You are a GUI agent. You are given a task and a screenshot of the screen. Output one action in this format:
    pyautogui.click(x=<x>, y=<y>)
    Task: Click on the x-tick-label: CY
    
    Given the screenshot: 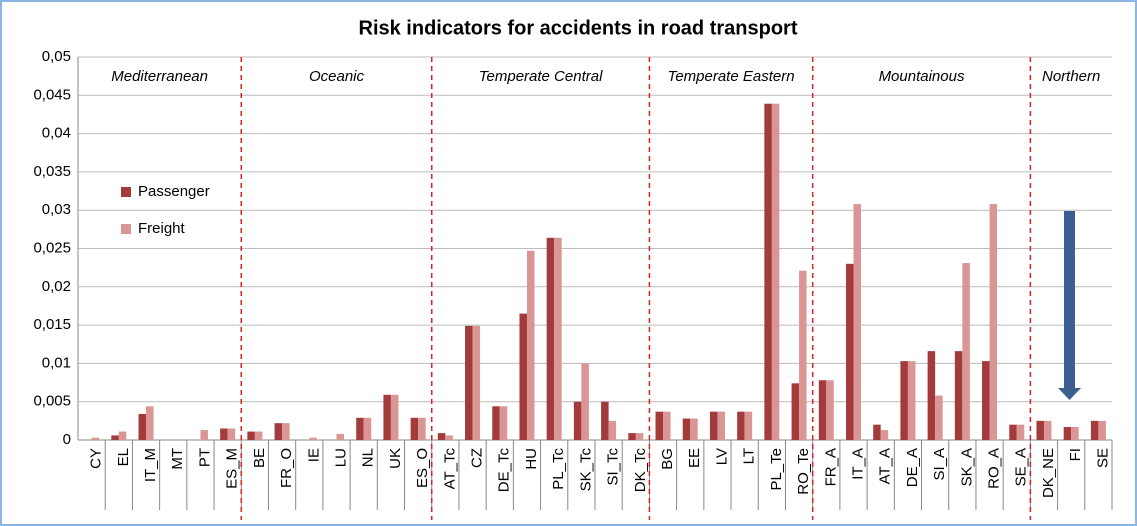 What is the action you would take?
    pyautogui.click(x=96, y=458)
    